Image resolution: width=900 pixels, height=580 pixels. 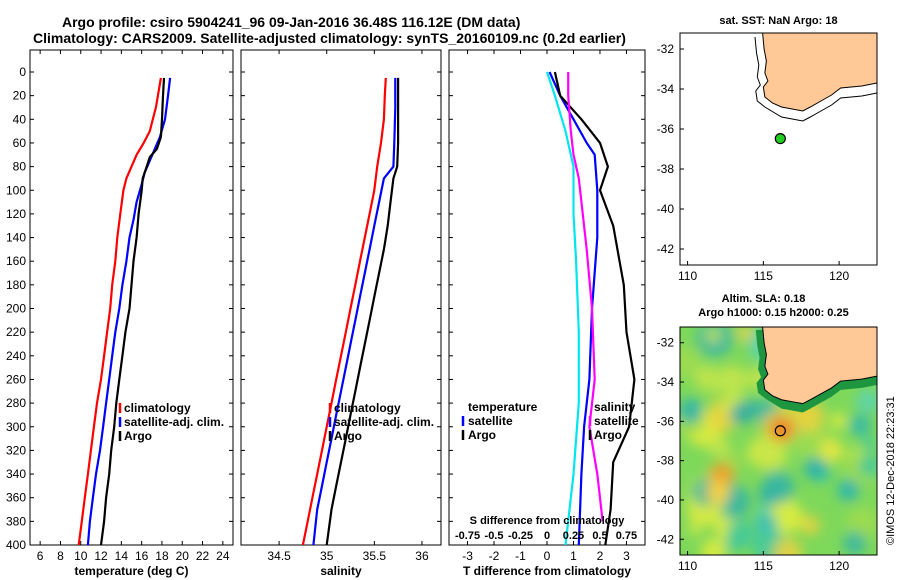 I want to click on s-tick-label: 0.5, so click(x=599, y=536).